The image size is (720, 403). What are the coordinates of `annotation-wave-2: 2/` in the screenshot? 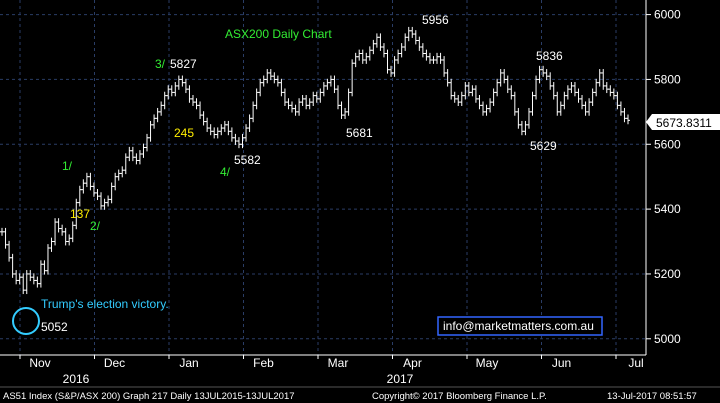 It's located at (95, 226).